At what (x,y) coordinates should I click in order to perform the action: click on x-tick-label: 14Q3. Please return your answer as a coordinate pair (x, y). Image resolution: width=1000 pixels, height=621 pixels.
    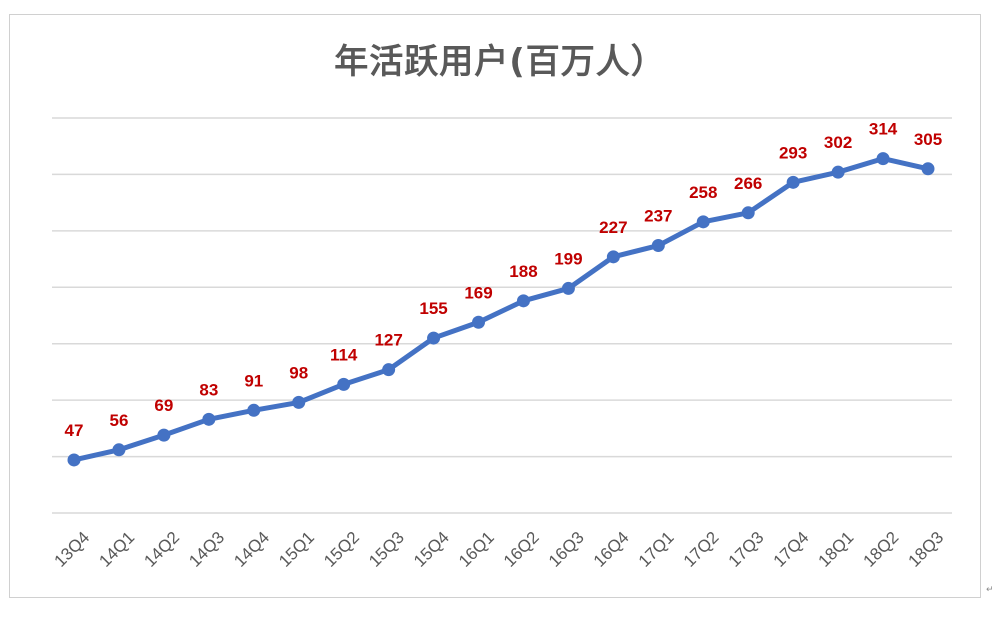
    Looking at the image, I should click on (206, 549).